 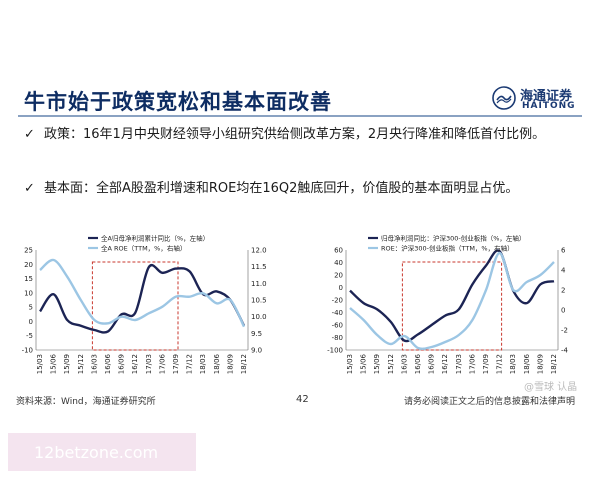 I want to click on watermark-banner, so click(x=102, y=452).